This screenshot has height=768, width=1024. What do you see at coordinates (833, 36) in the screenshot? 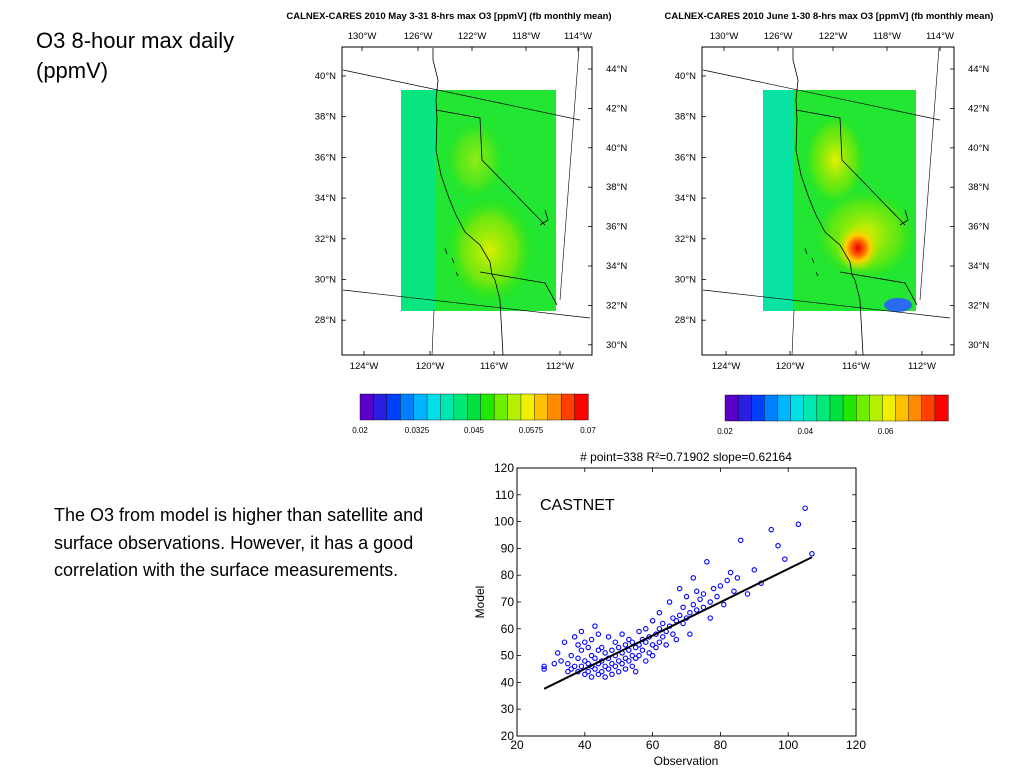
I see `top-lon-label: 122°W` at bounding box center [833, 36].